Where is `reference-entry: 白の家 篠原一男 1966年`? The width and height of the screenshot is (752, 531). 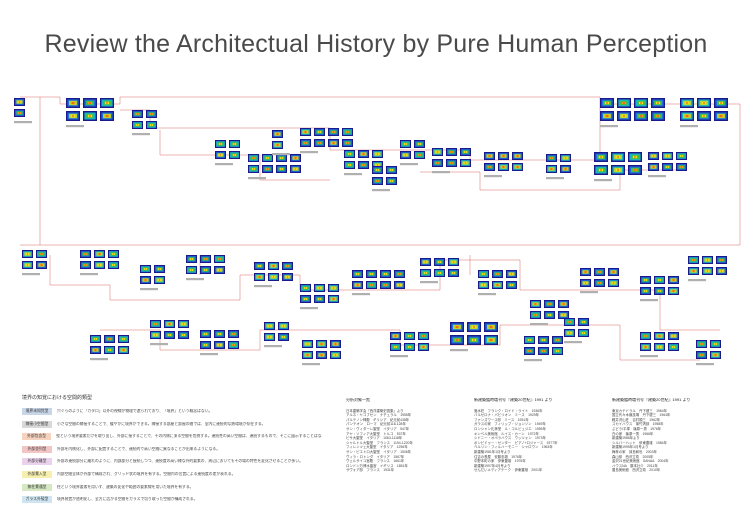
reference-entry: 白の家 篠原一男 1966年 is located at coordinates (633, 433).